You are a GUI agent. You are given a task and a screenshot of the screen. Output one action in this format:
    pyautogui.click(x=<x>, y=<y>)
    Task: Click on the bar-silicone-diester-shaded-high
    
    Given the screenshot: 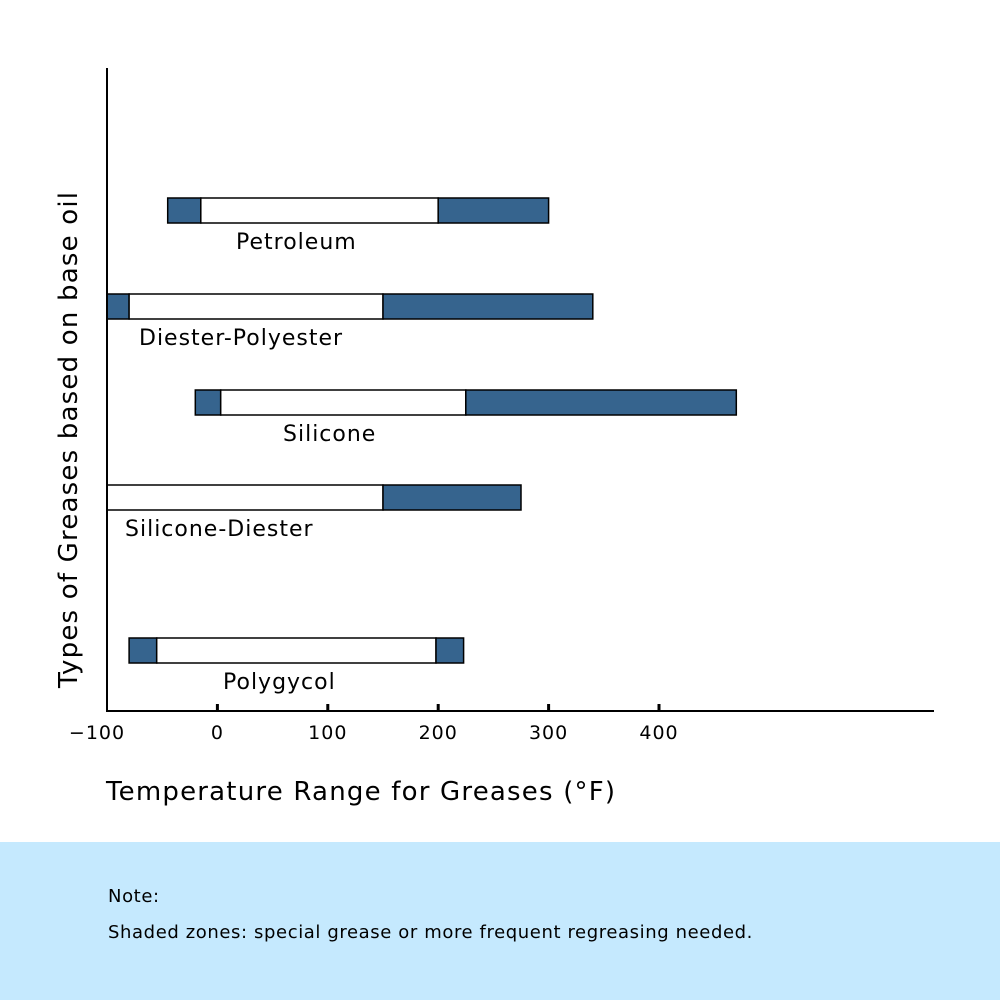 What is the action you would take?
    pyautogui.click(x=452, y=497)
    